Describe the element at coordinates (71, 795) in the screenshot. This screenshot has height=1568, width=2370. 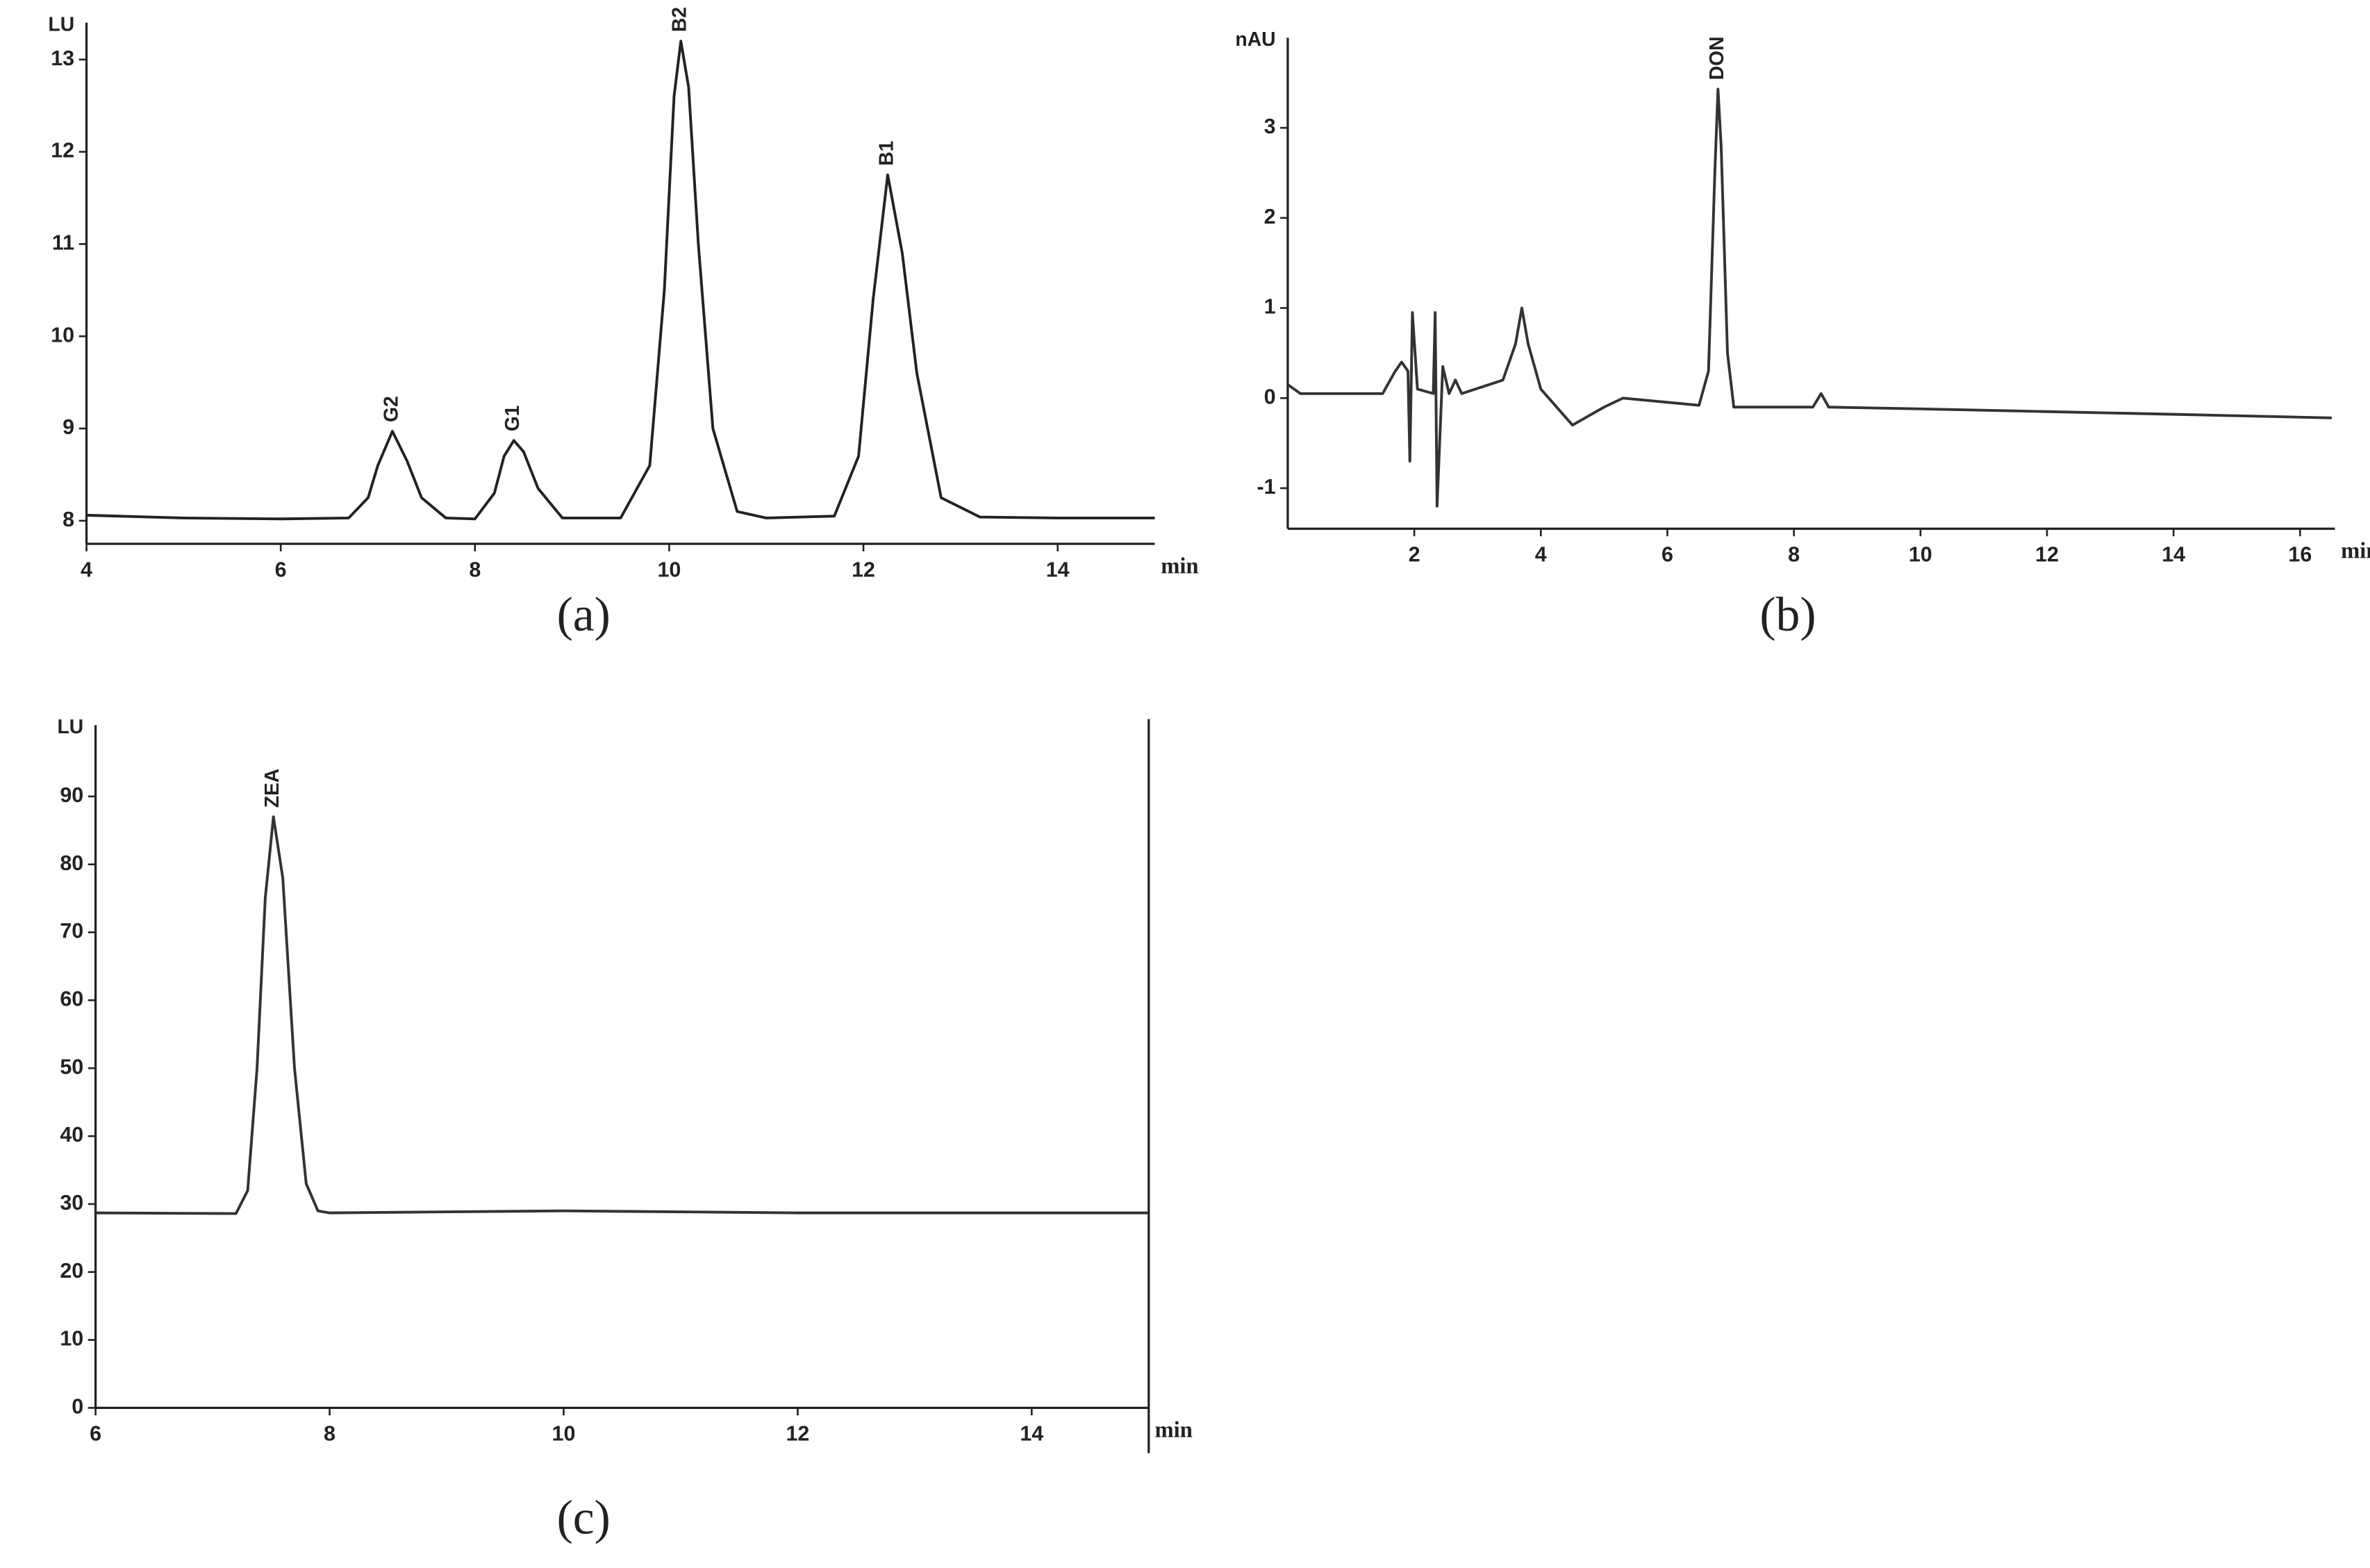
I see `y-tick-label: 90` at that location.